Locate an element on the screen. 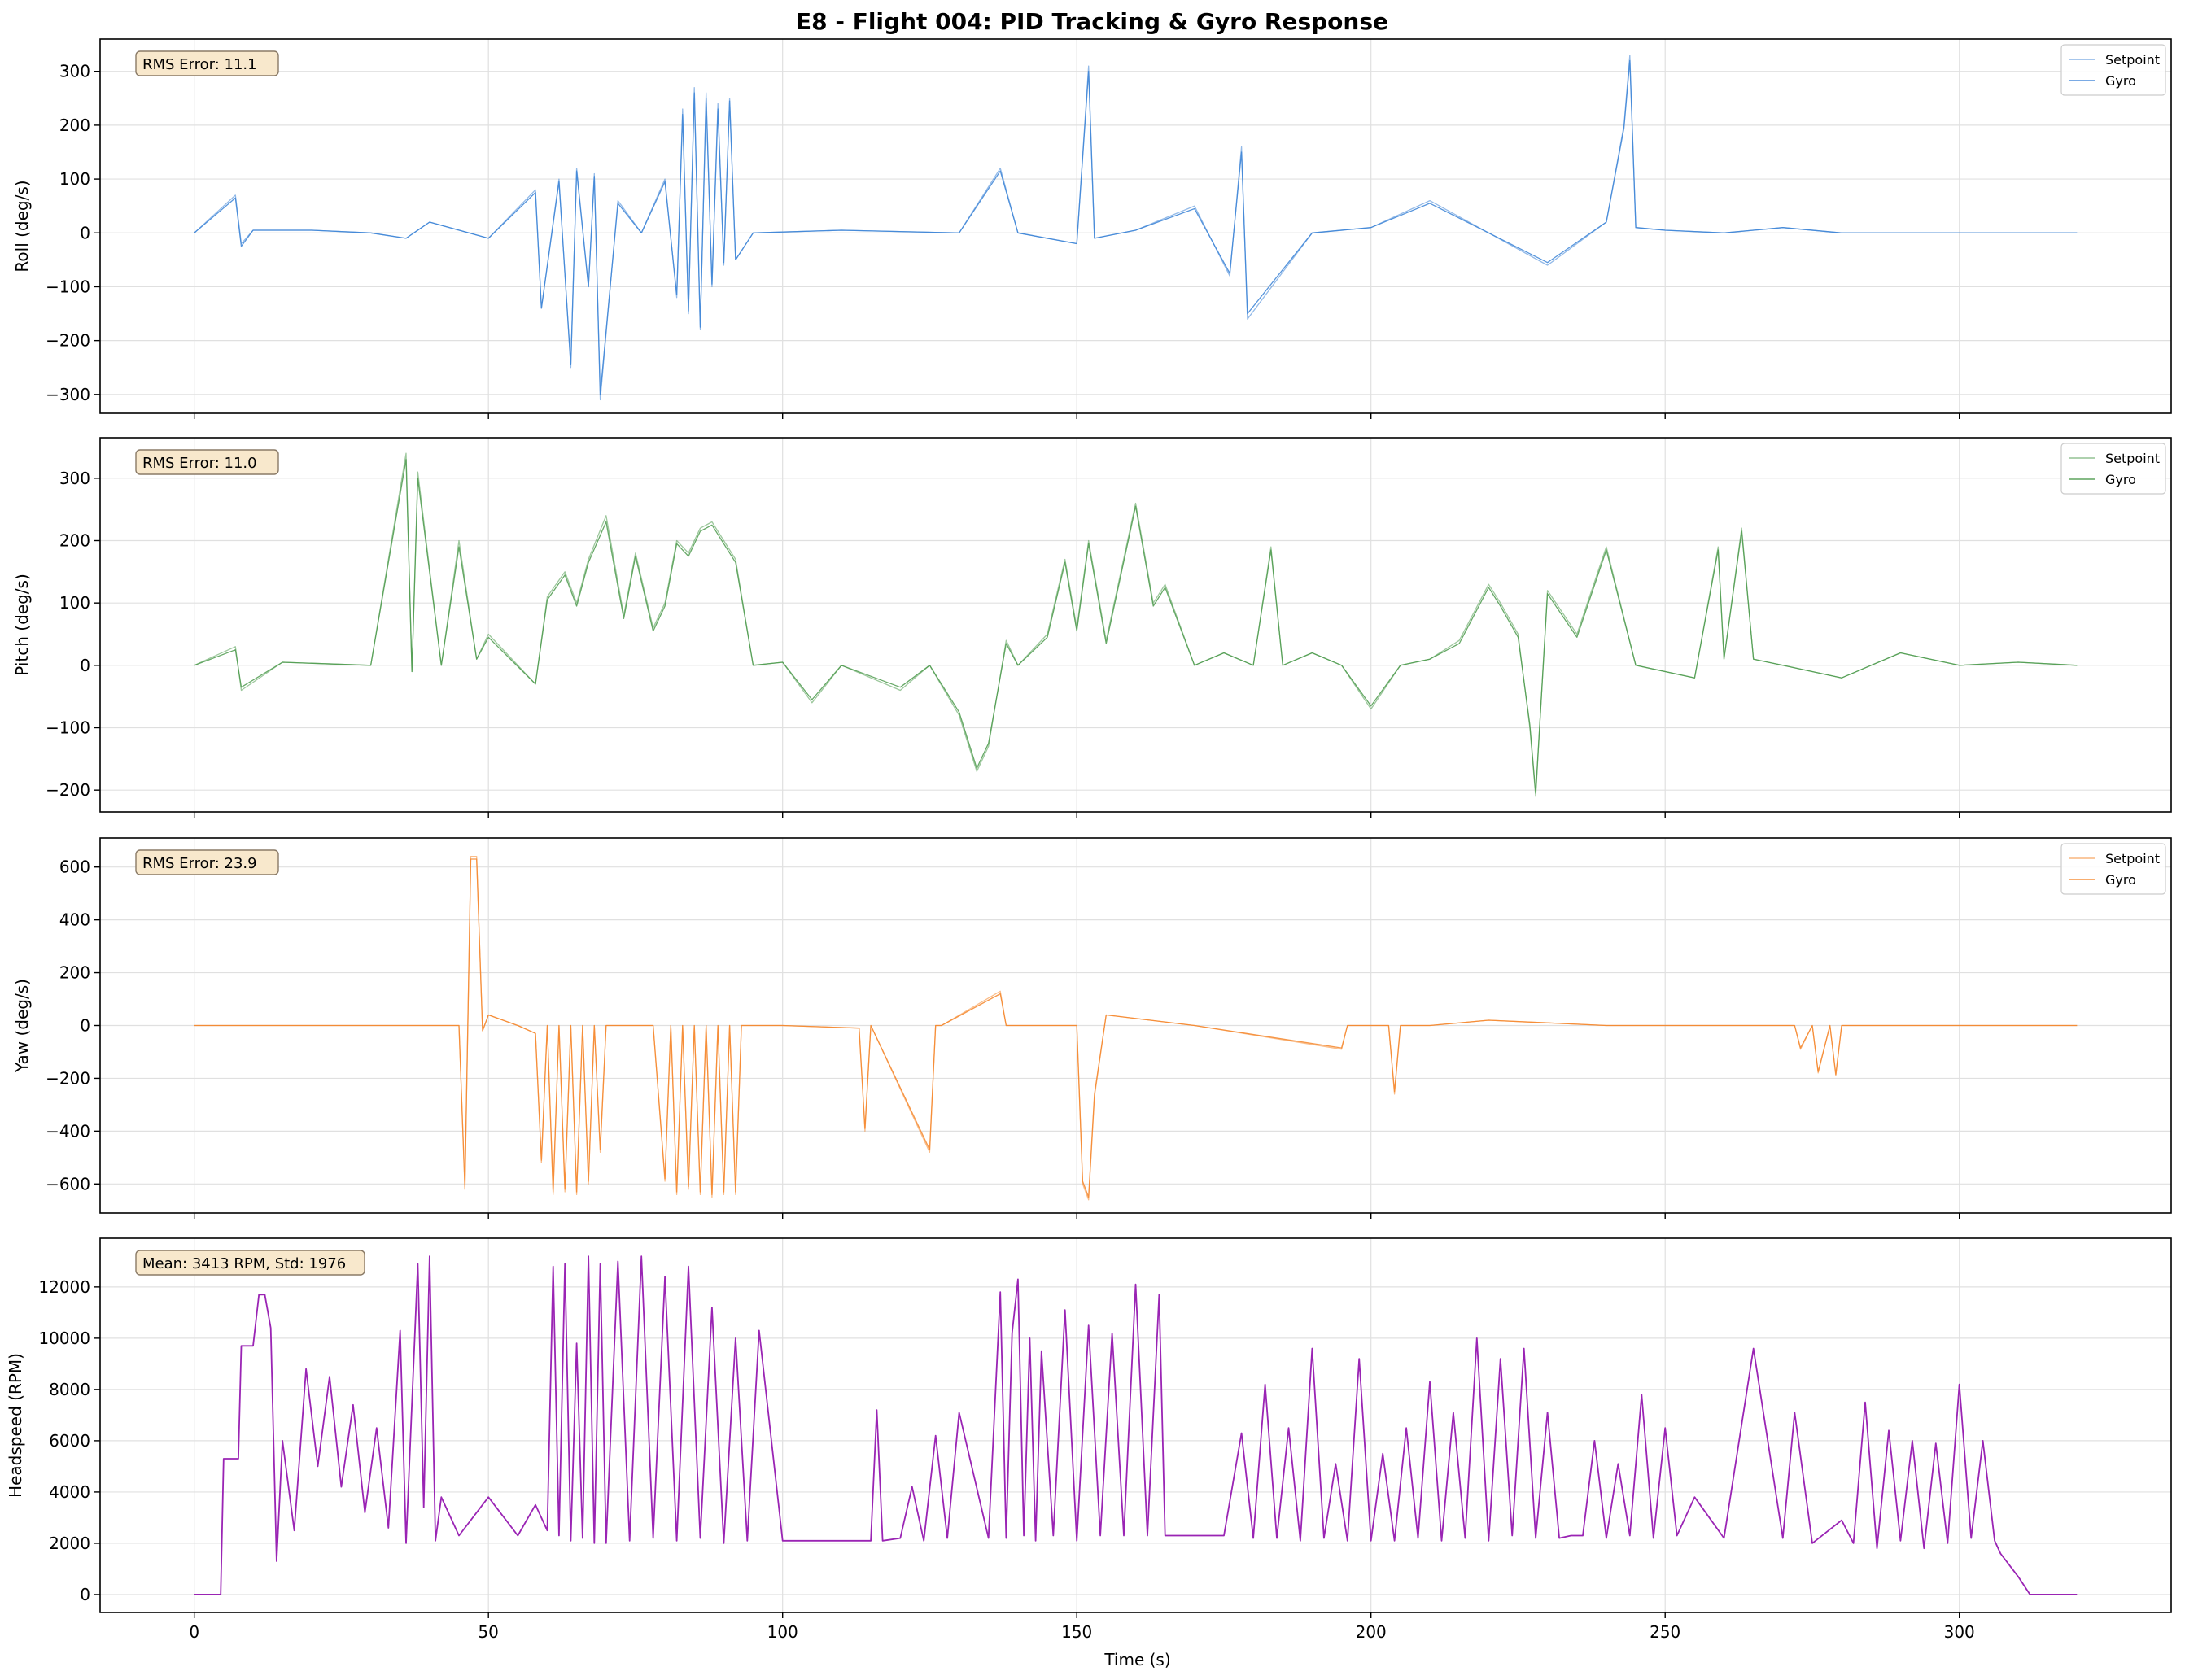 Image resolution: width=2185 pixels, height=1680 pixels. y-axis-label: Headspeed (RPM) is located at coordinates (15, 1426).